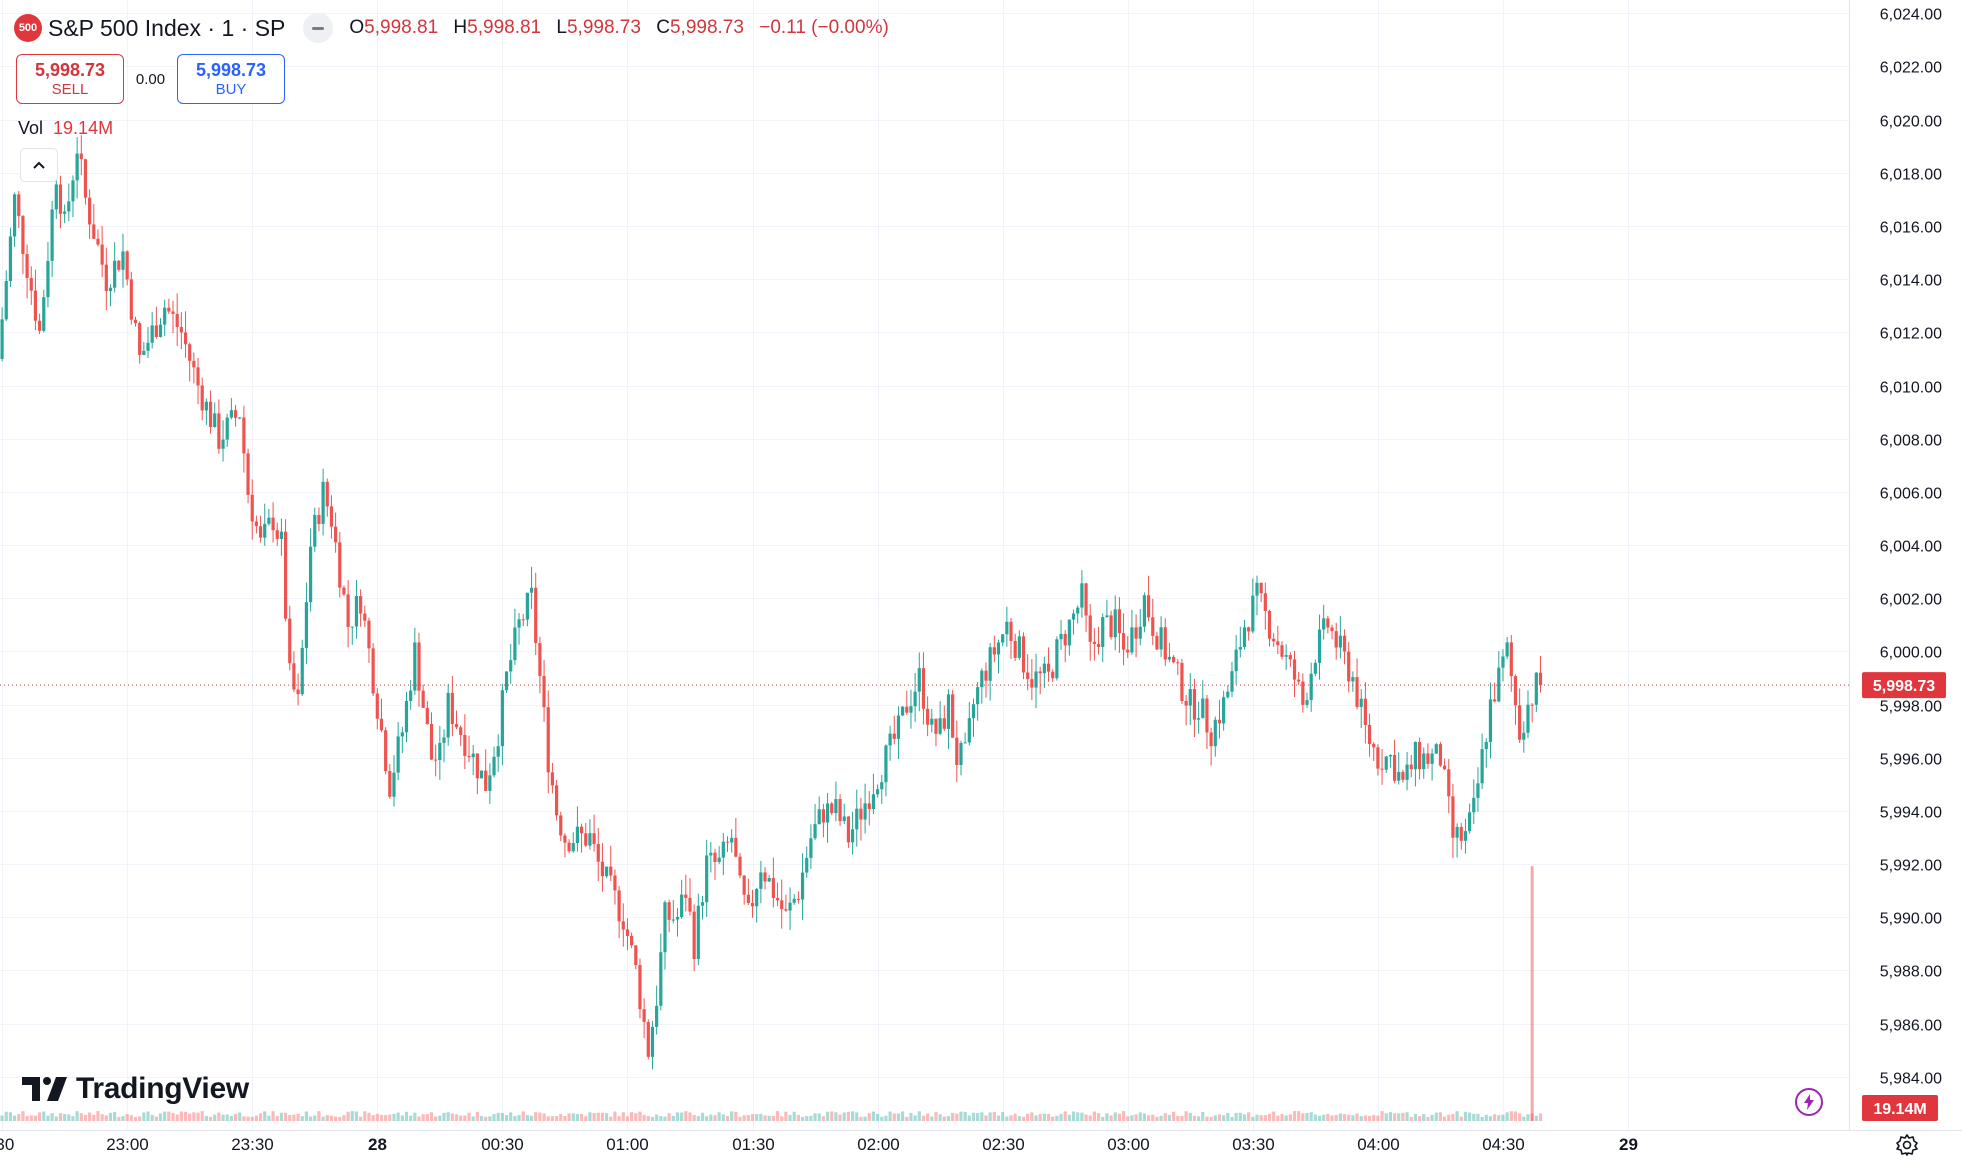  What do you see at coordinates (1809, 1102) in the screenshot?
I see `lightning-icon` at bounding box center [1809, 1102].